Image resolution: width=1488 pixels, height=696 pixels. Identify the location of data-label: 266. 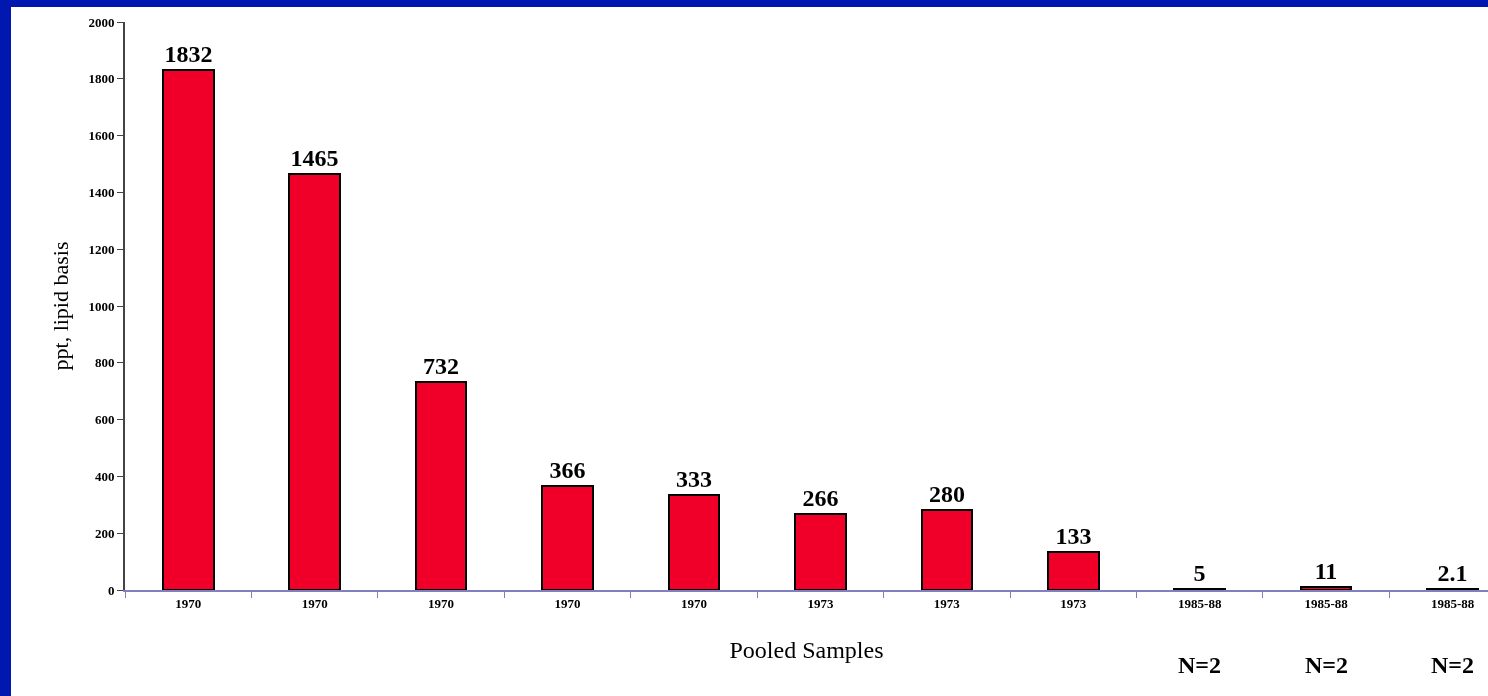
(820, 498).